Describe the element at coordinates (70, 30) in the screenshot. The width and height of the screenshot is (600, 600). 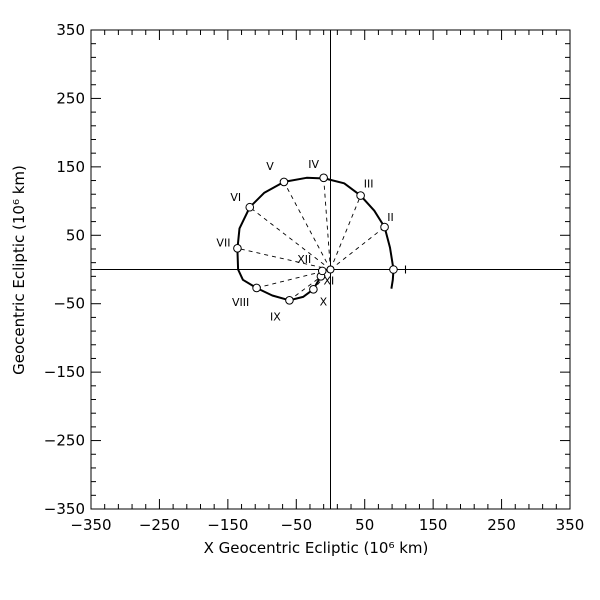
I see `y-tick-label: 350` at that location.